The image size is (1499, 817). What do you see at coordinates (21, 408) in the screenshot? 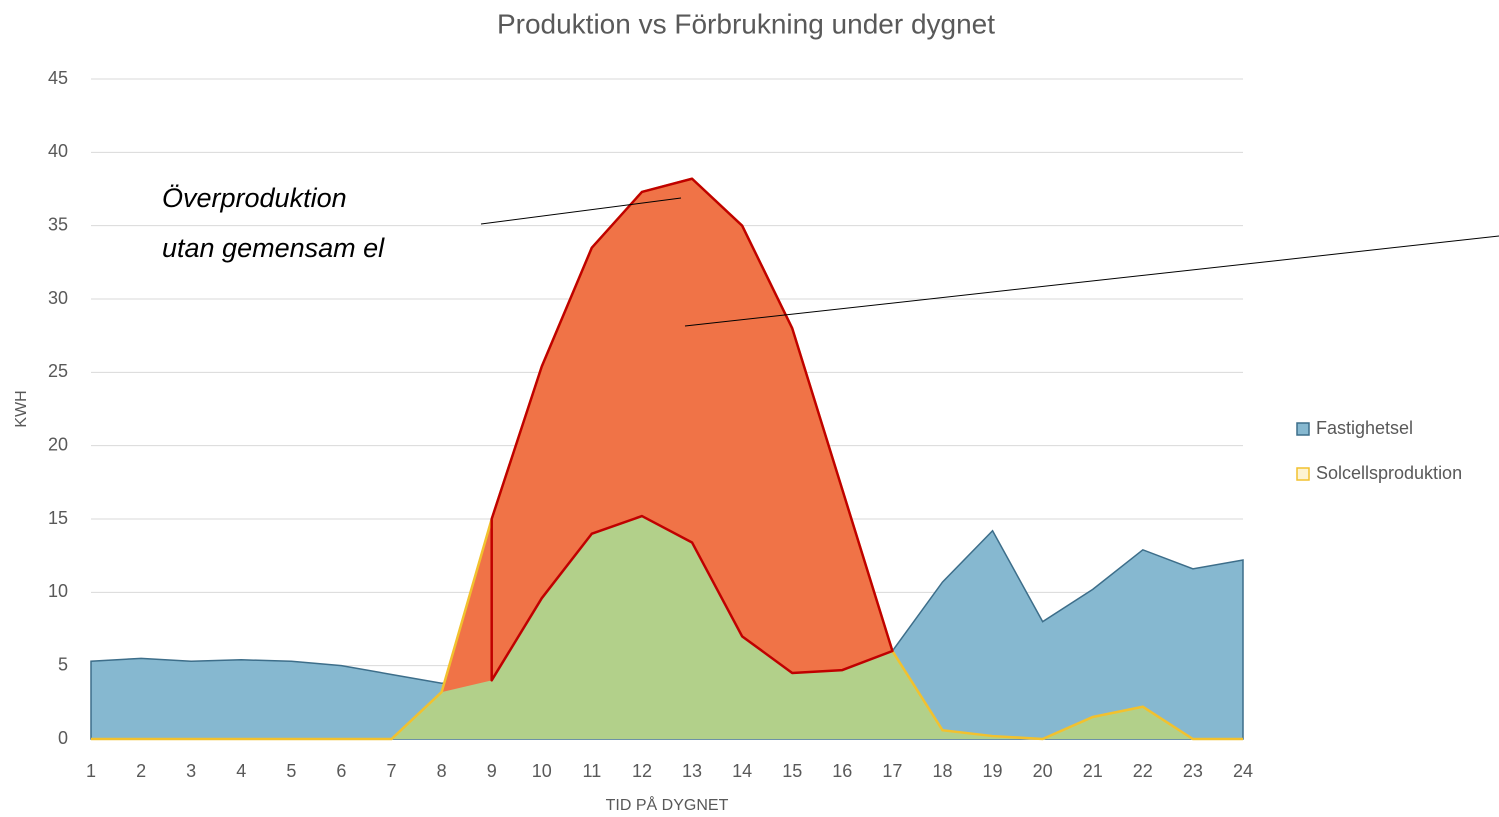
I see `y-axis-title: KWH` at bounding box center [21, 408].